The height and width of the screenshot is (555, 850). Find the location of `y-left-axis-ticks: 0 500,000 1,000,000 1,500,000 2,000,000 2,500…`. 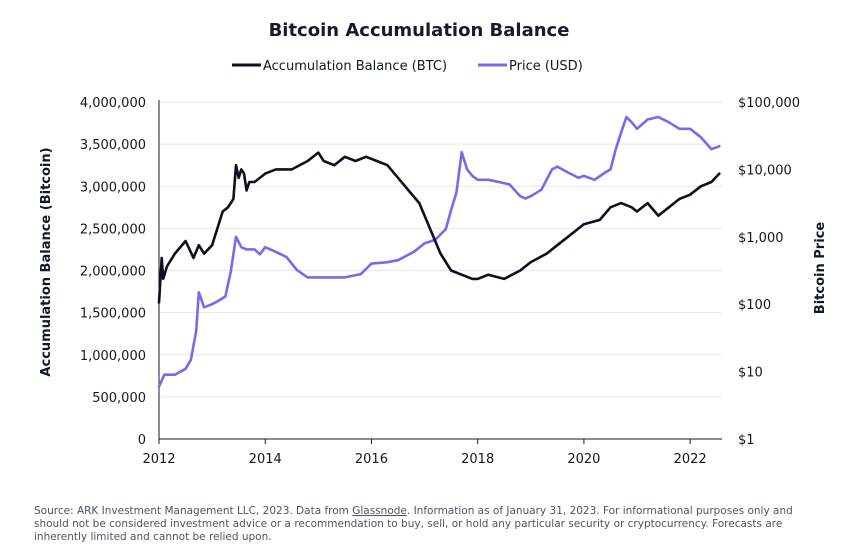

y-left-axis-ticks: 0 500,000 1,000,000 1,500,000 2,000,000 2,500… is located at coordinates (113, 272).